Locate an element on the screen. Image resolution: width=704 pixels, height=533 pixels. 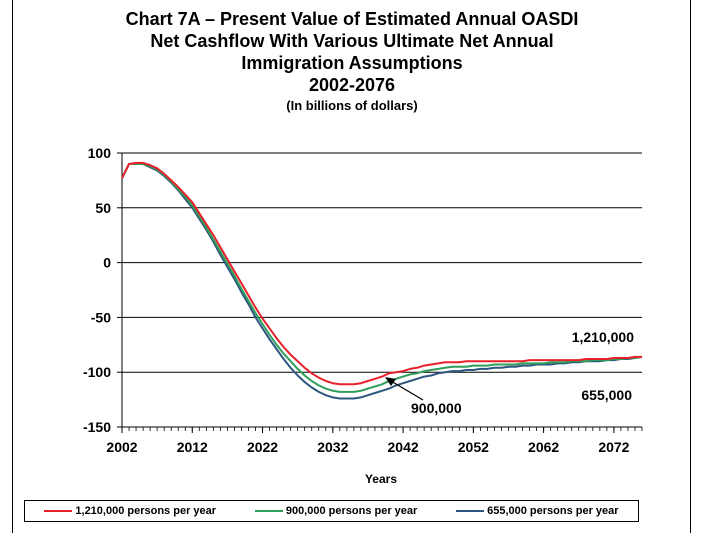
chart-title-line-4: 2002-2076 is located at coordinates (352, 85).